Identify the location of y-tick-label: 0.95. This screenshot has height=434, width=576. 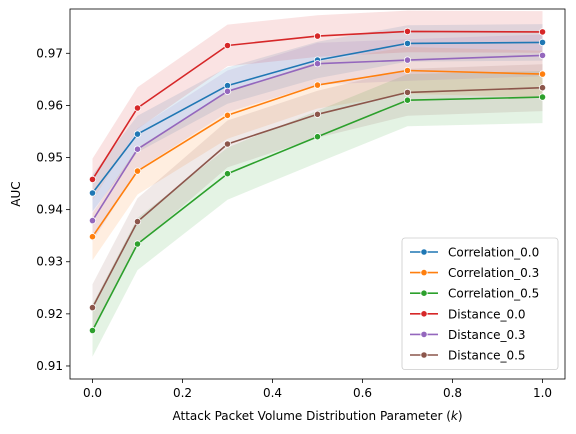
(49, 158).